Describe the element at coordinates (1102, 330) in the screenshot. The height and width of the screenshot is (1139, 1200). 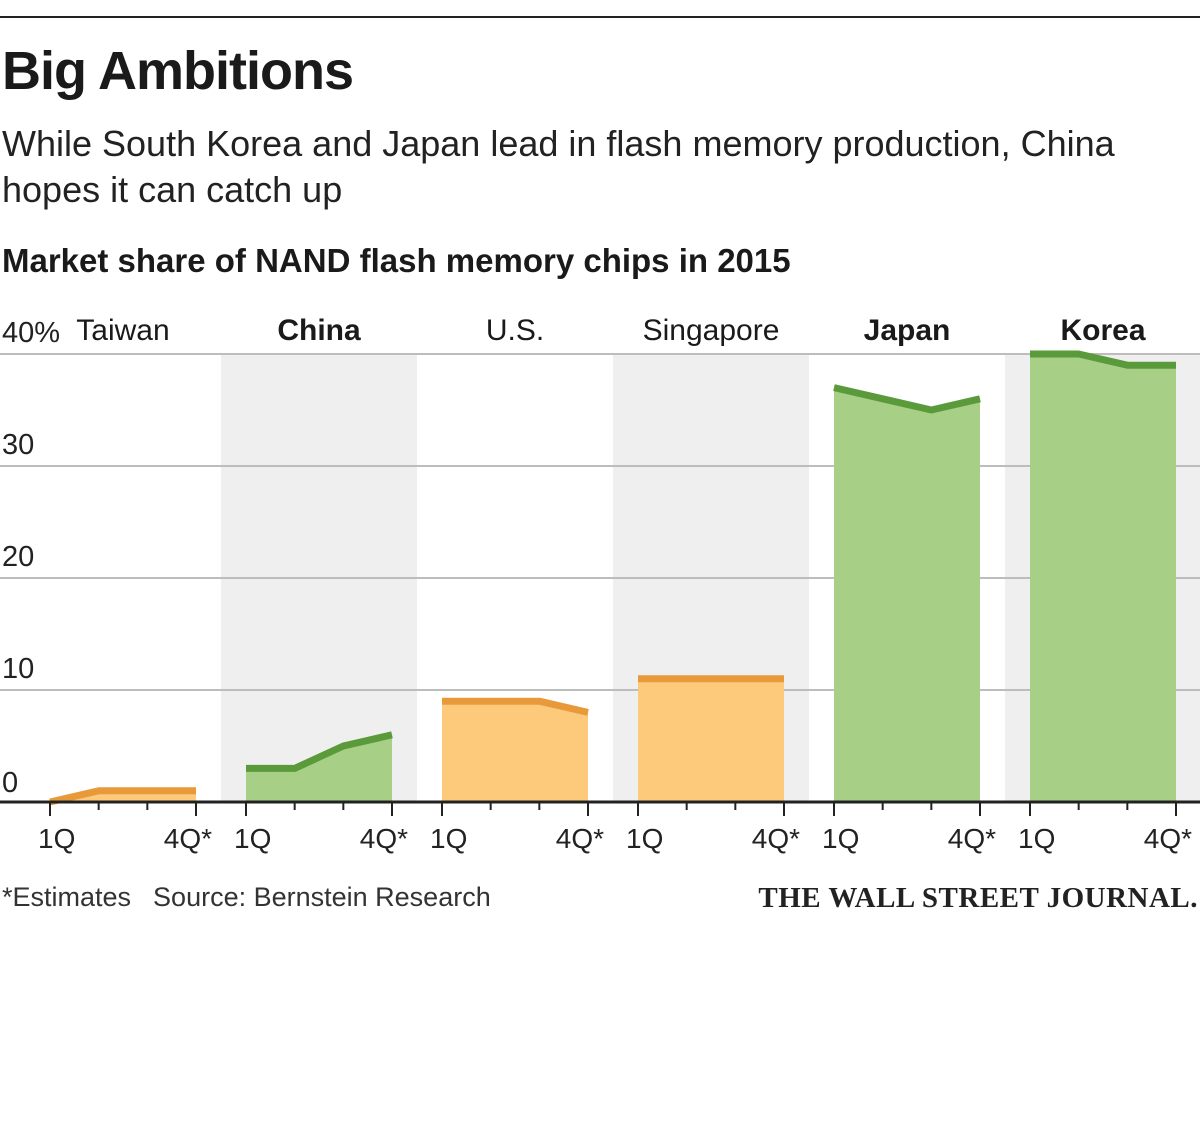
I see `country-label-korea: Korea` at that location.